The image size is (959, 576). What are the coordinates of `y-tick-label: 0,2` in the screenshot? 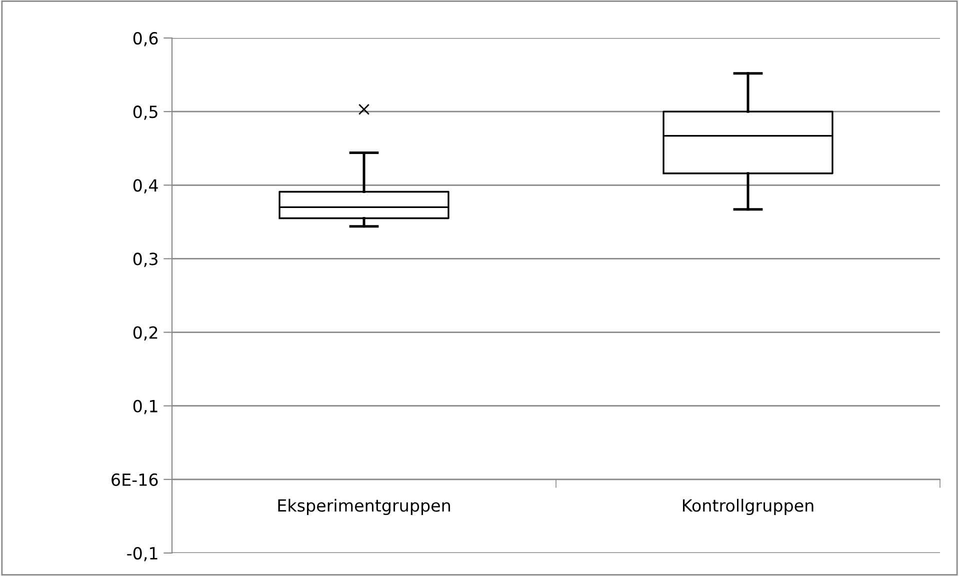 It's located at (145, 333).